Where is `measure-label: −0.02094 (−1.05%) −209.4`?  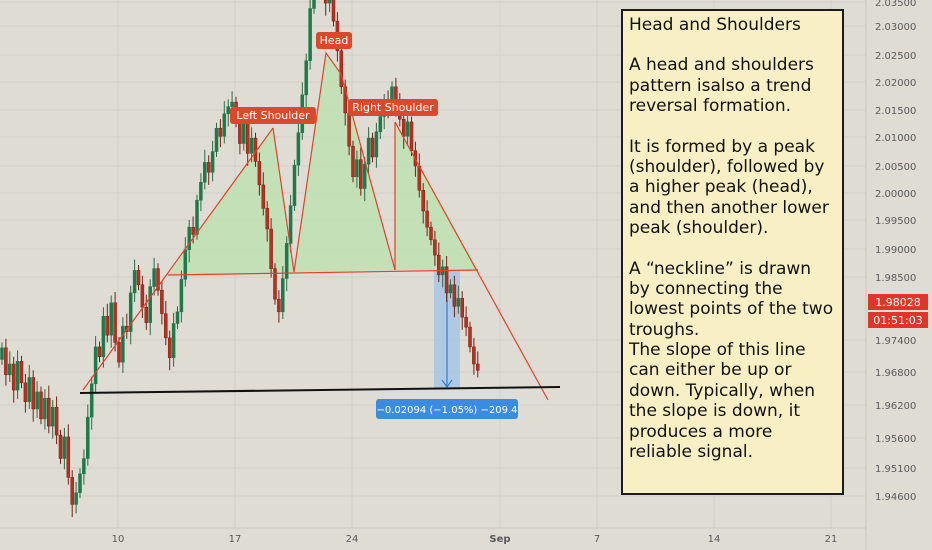
measure-label: −0.02094 (−1.05%) −209.4 is located at coordinates (447, 409).